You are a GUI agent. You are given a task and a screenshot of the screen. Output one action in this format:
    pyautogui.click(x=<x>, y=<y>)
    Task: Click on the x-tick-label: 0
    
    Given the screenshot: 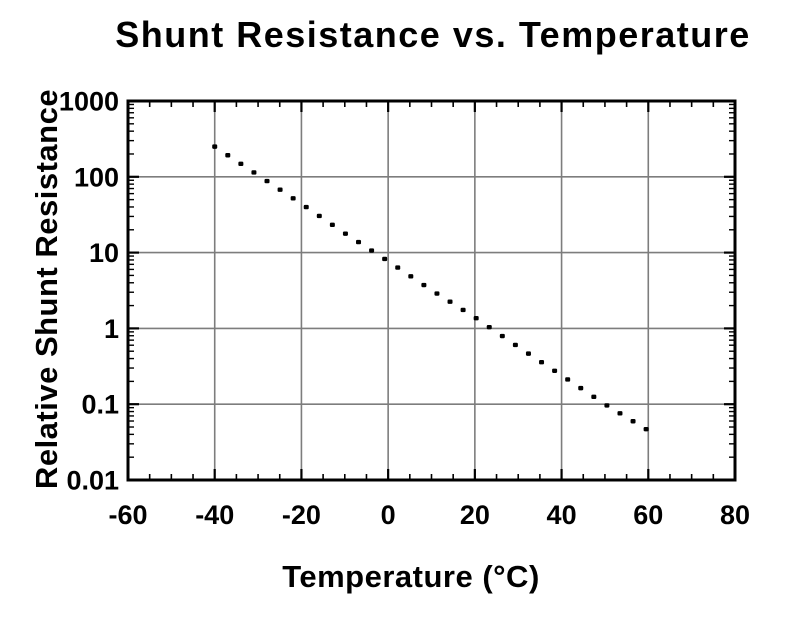 What is the action you would take?
    pyautogui.click(x=388, y=515)
    